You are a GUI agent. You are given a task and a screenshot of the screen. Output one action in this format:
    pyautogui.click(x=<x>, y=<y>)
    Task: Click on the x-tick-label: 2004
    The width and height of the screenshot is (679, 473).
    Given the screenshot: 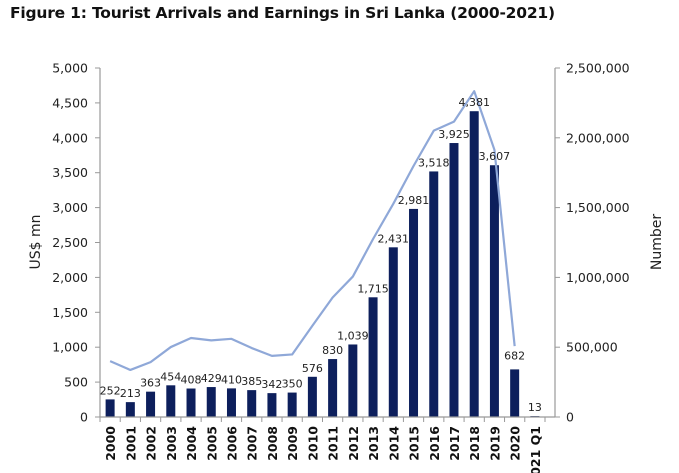 What is the action you would take?
    pyautogui.click(x=191, y=443)
    